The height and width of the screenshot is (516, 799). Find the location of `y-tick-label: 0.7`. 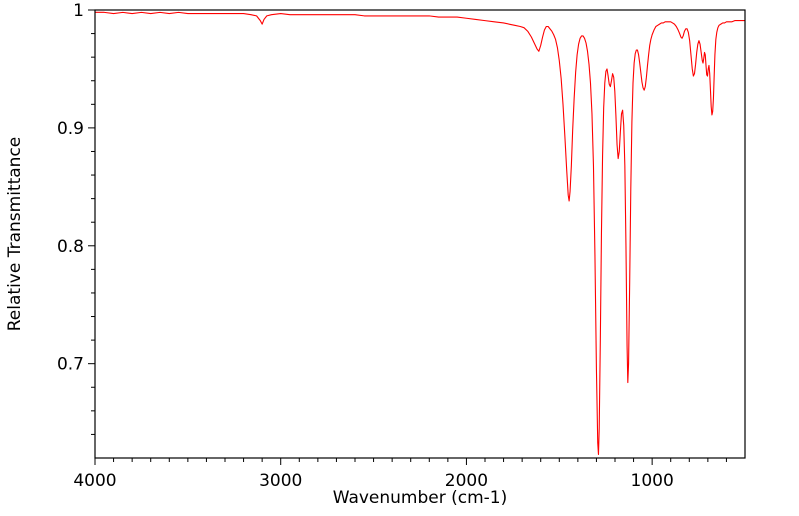

y-tick-label: 0.7 is located at coordinates (70, 365).